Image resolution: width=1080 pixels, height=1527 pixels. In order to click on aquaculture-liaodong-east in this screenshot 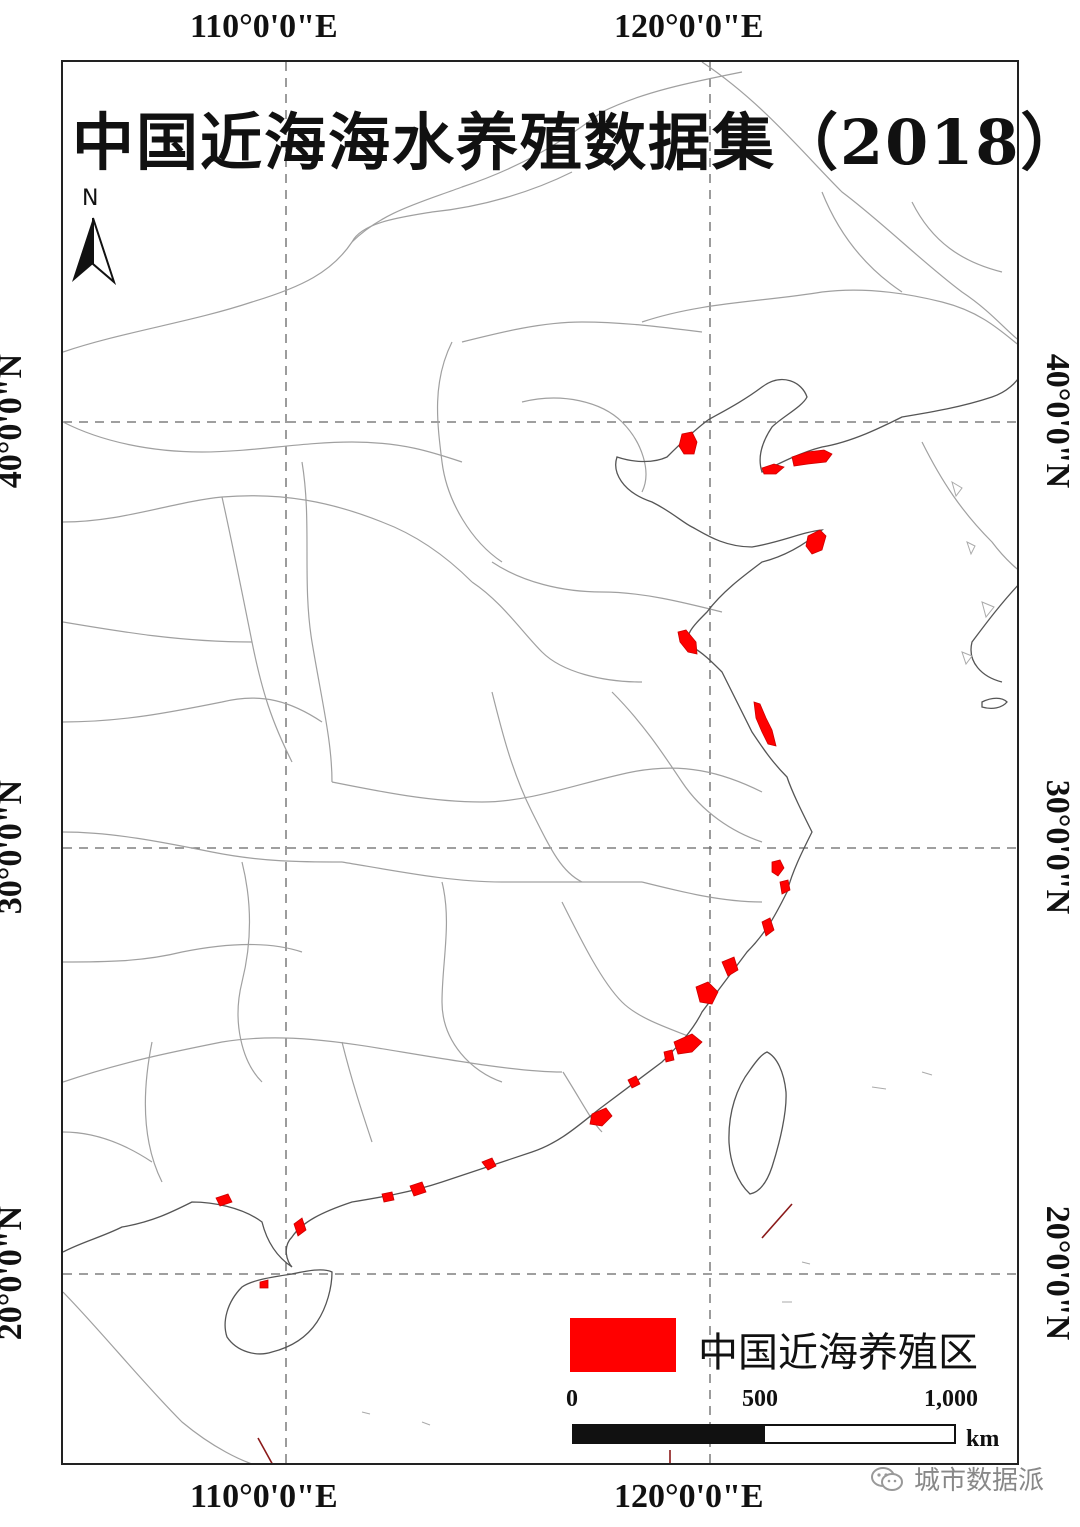, I will do `click(812, 458)`.